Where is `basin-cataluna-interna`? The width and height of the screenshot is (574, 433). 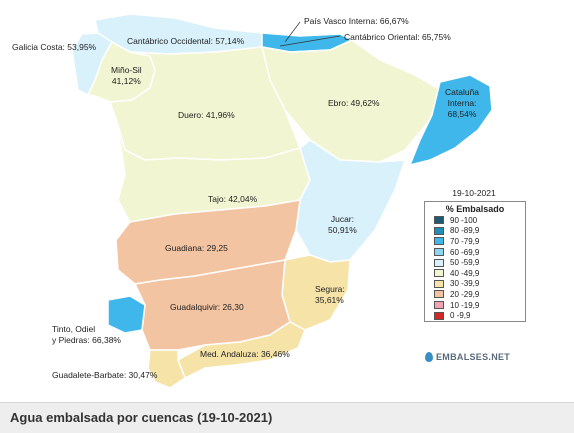
basin-cataluna-interna is located at coordinates (450, 120).